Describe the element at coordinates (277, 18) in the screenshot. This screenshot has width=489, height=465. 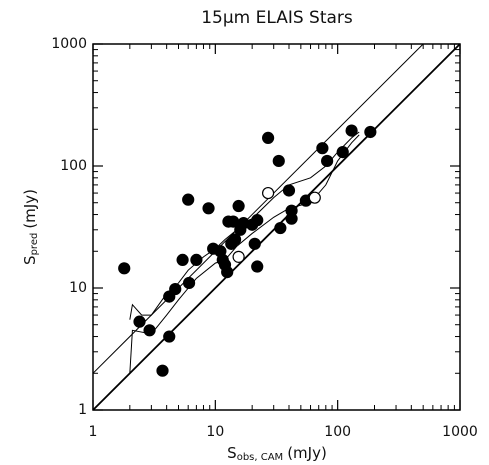
I see `chart-title: 15μm ELAIS Stars` at that location.